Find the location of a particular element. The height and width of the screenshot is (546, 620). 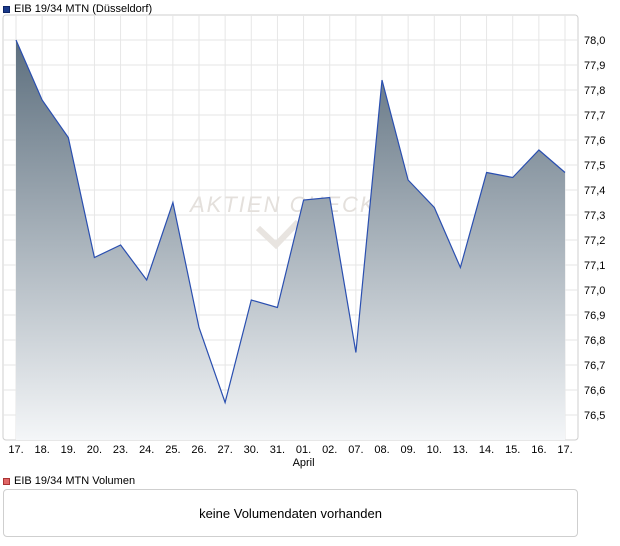

x-tick-label: 26. is located at coordinates (198, 450).